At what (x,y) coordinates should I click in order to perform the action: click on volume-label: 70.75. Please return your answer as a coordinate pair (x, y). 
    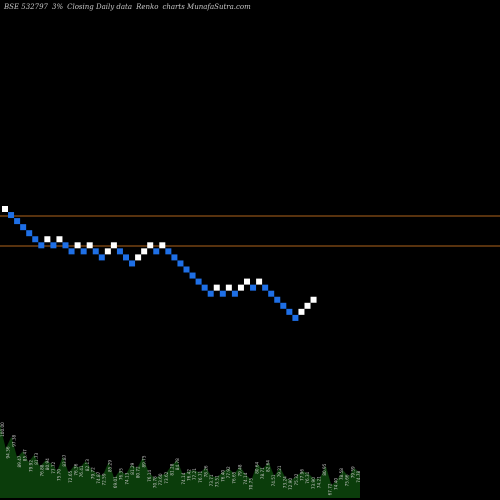
    Looking at the image, I should click on (251, 484).